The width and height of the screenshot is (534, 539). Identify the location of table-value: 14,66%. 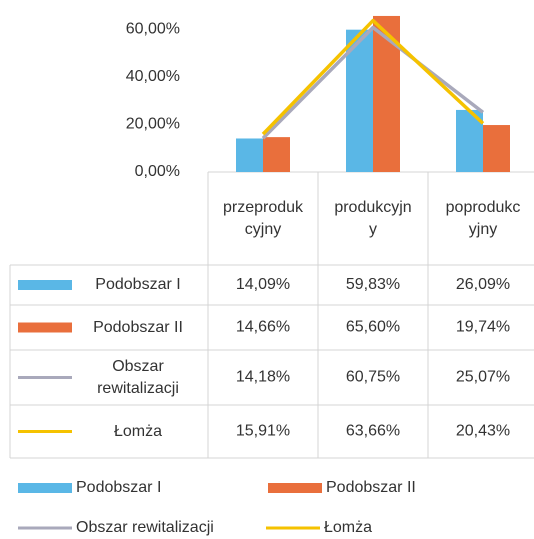
(263, 327).